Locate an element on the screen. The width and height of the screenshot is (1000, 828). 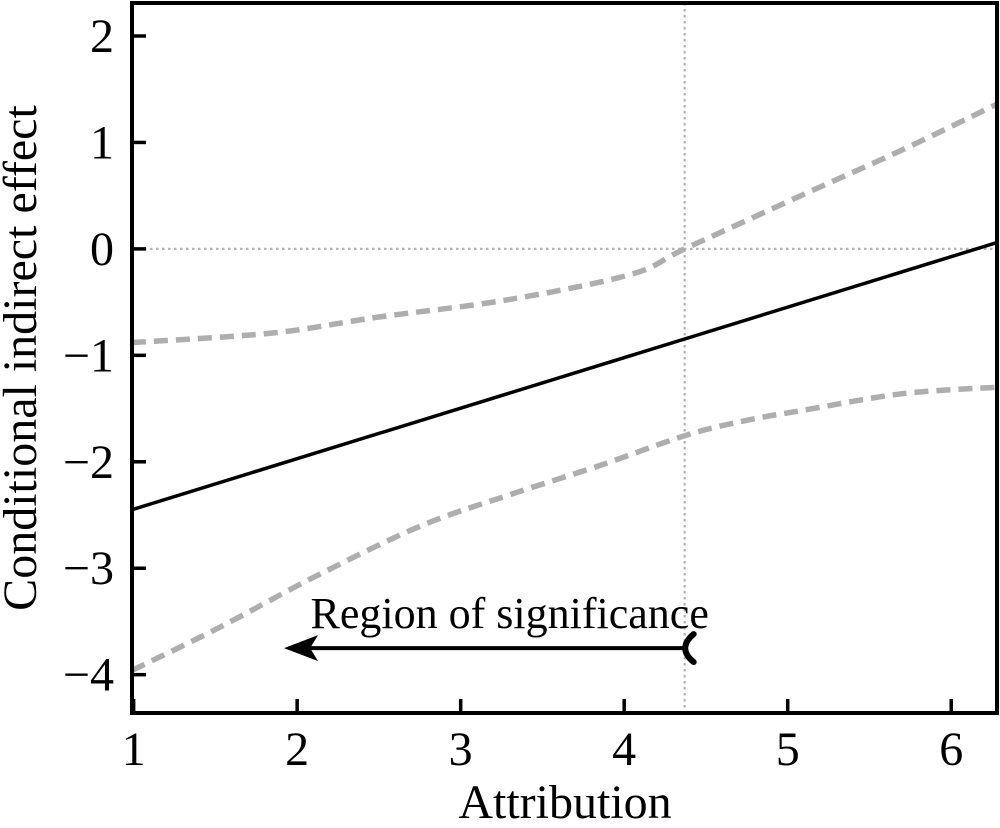
y-tick-label: −1 is located at coordinates (88, 355).